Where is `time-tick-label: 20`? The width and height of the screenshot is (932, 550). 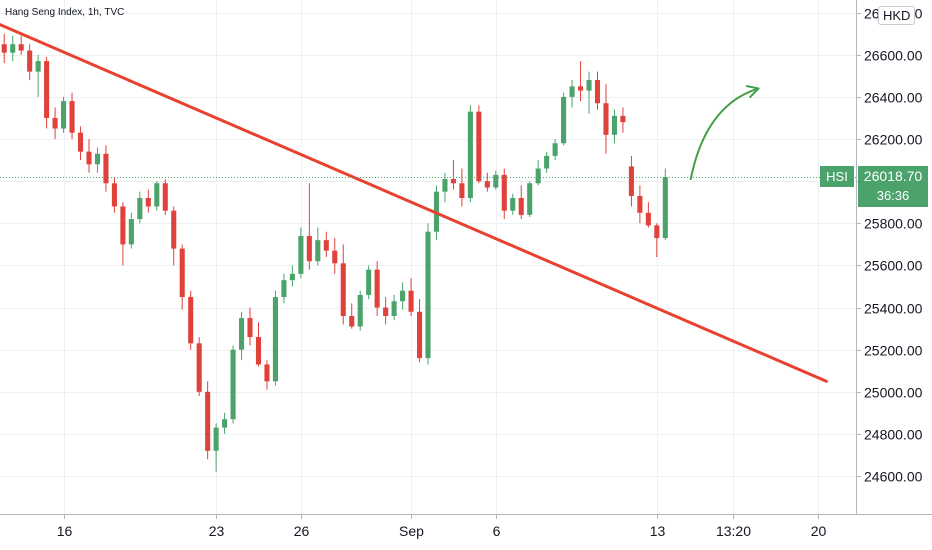 time-tick-label: 20 is located at coordinates (819, 531).